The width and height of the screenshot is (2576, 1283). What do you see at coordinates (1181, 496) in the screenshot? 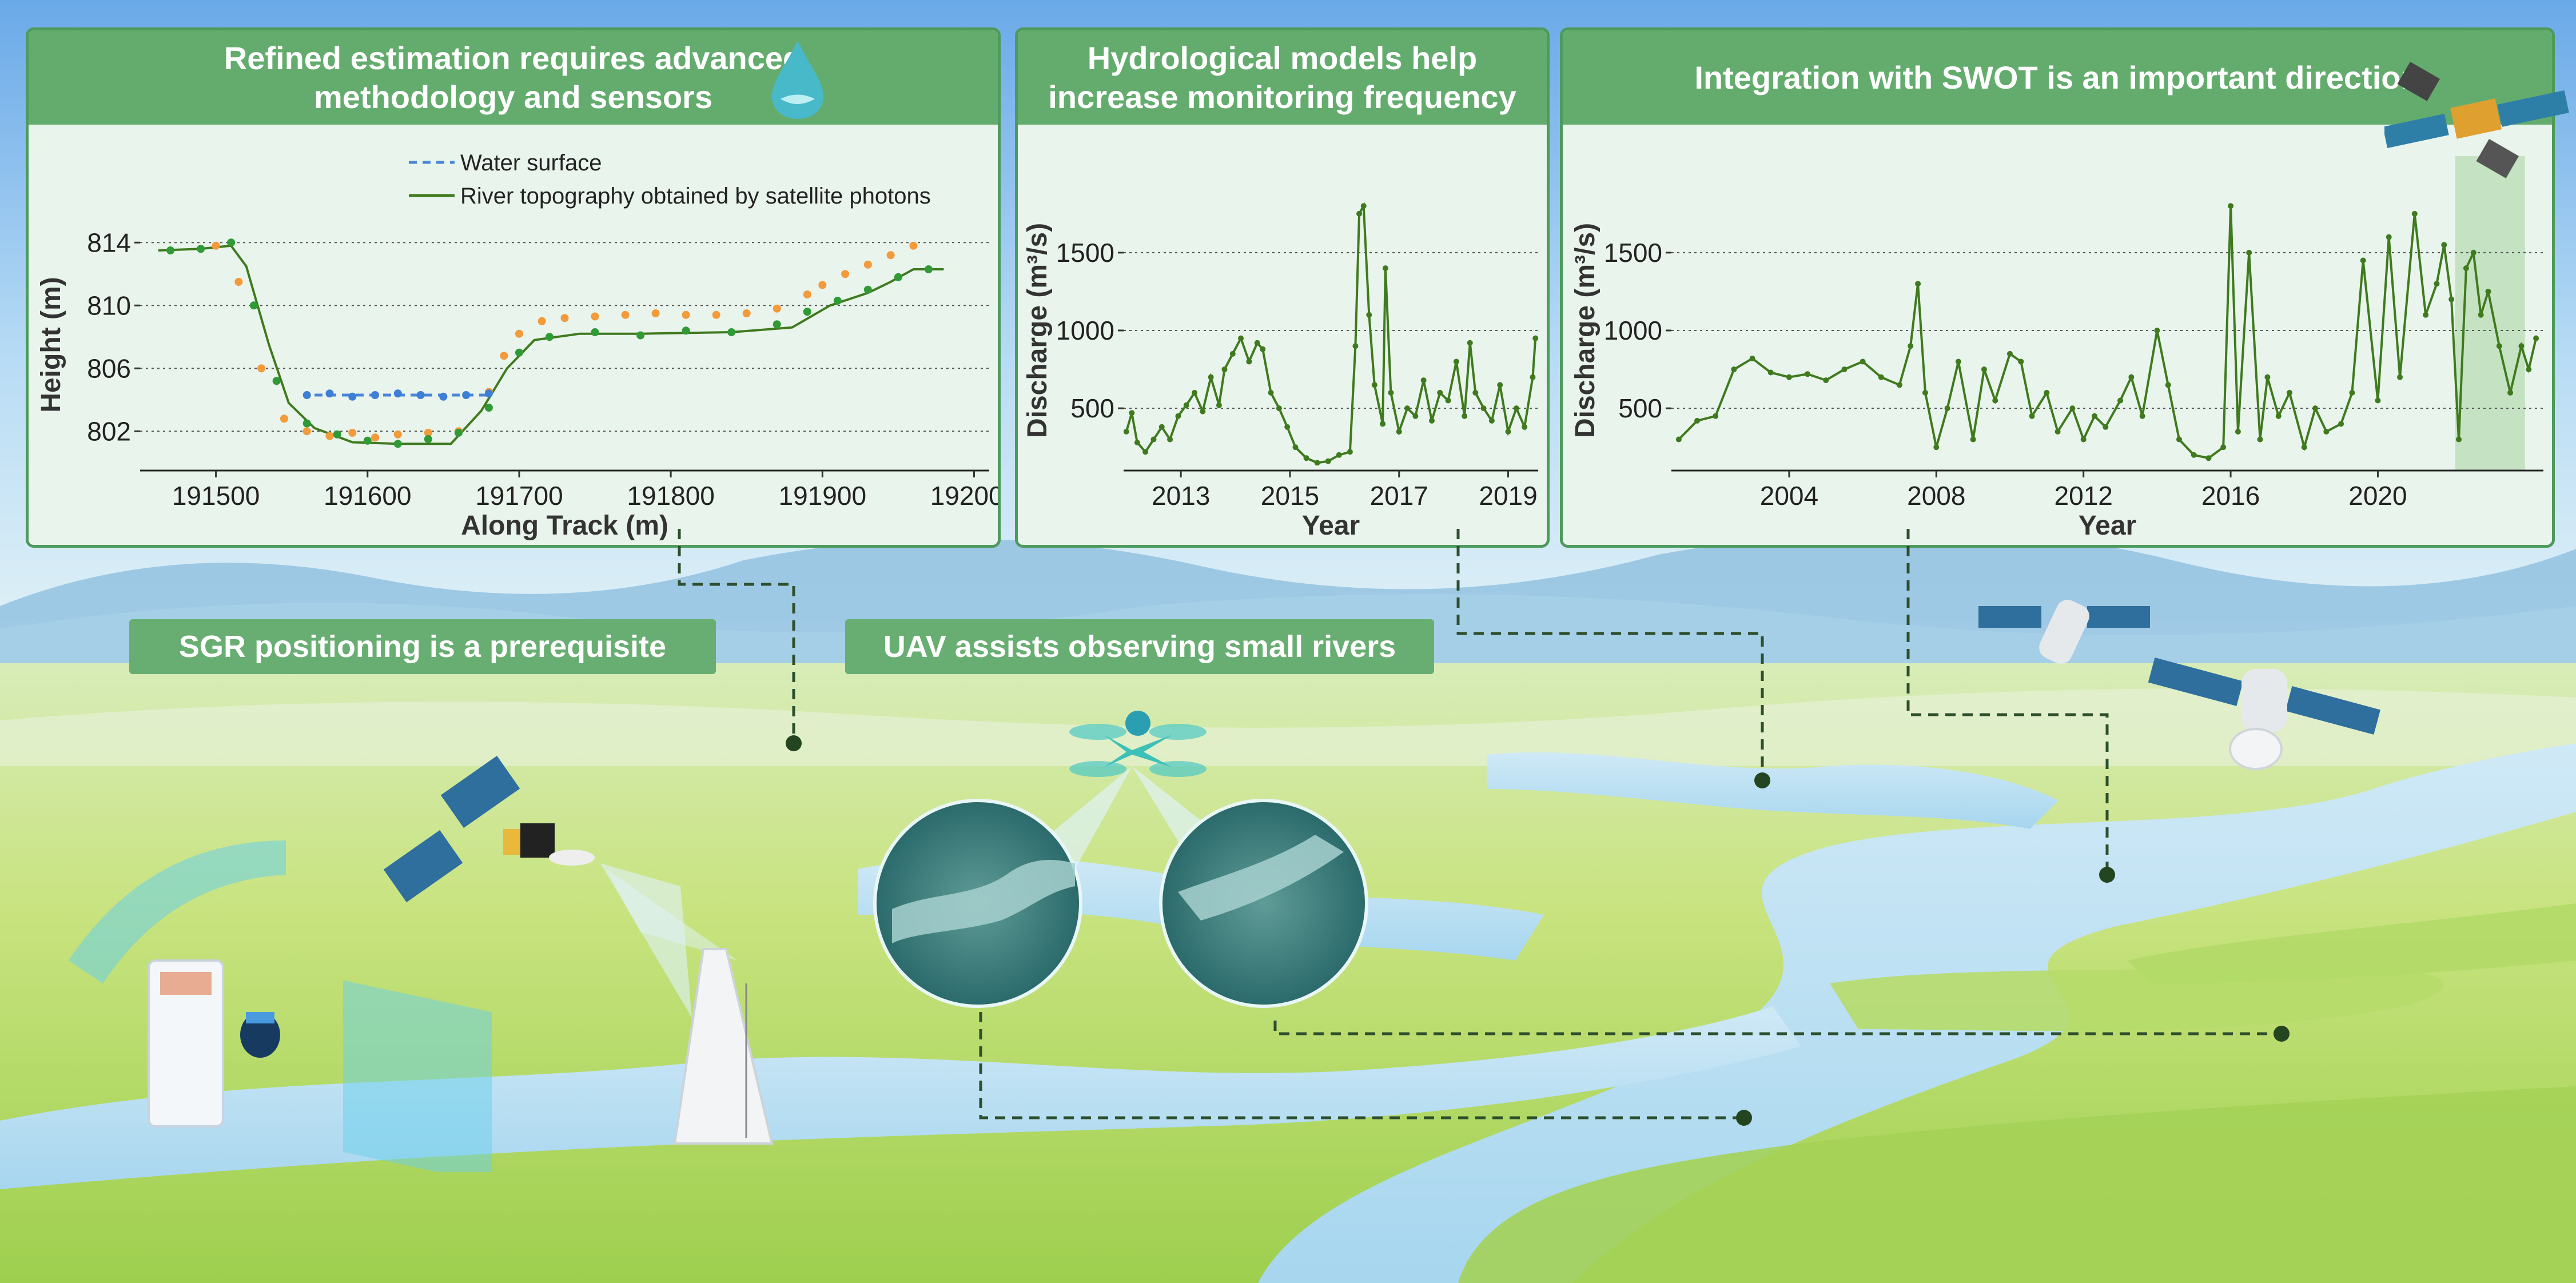
I see `x-tick-label: 2013` at bounding box center [1181, 496].